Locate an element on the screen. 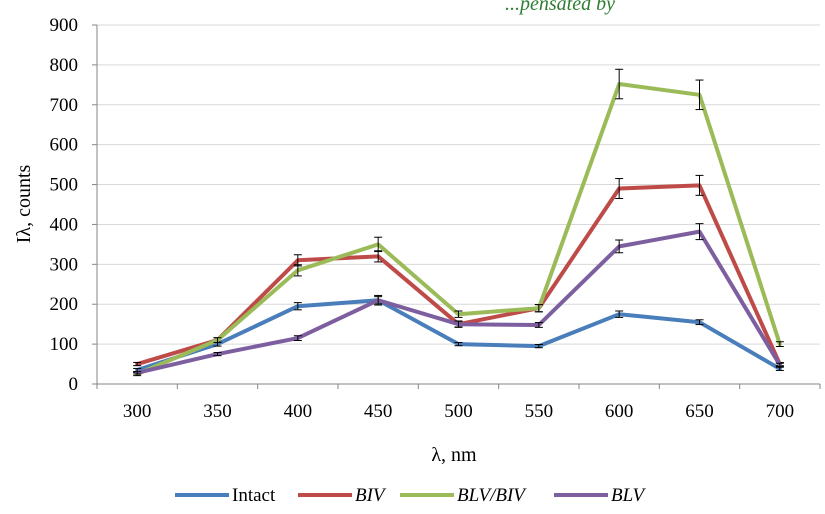  y-tick-label-300: 300 is located at coordinates (64, 264).